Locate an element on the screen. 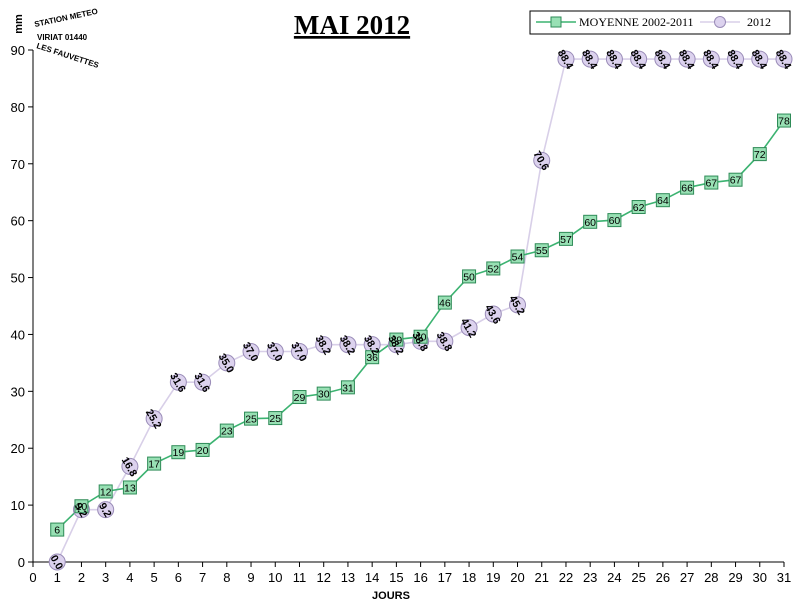 The height and width of the screenshot is (606, 800). legend-label-2012: 2012 is located at coordinates (759, 22).